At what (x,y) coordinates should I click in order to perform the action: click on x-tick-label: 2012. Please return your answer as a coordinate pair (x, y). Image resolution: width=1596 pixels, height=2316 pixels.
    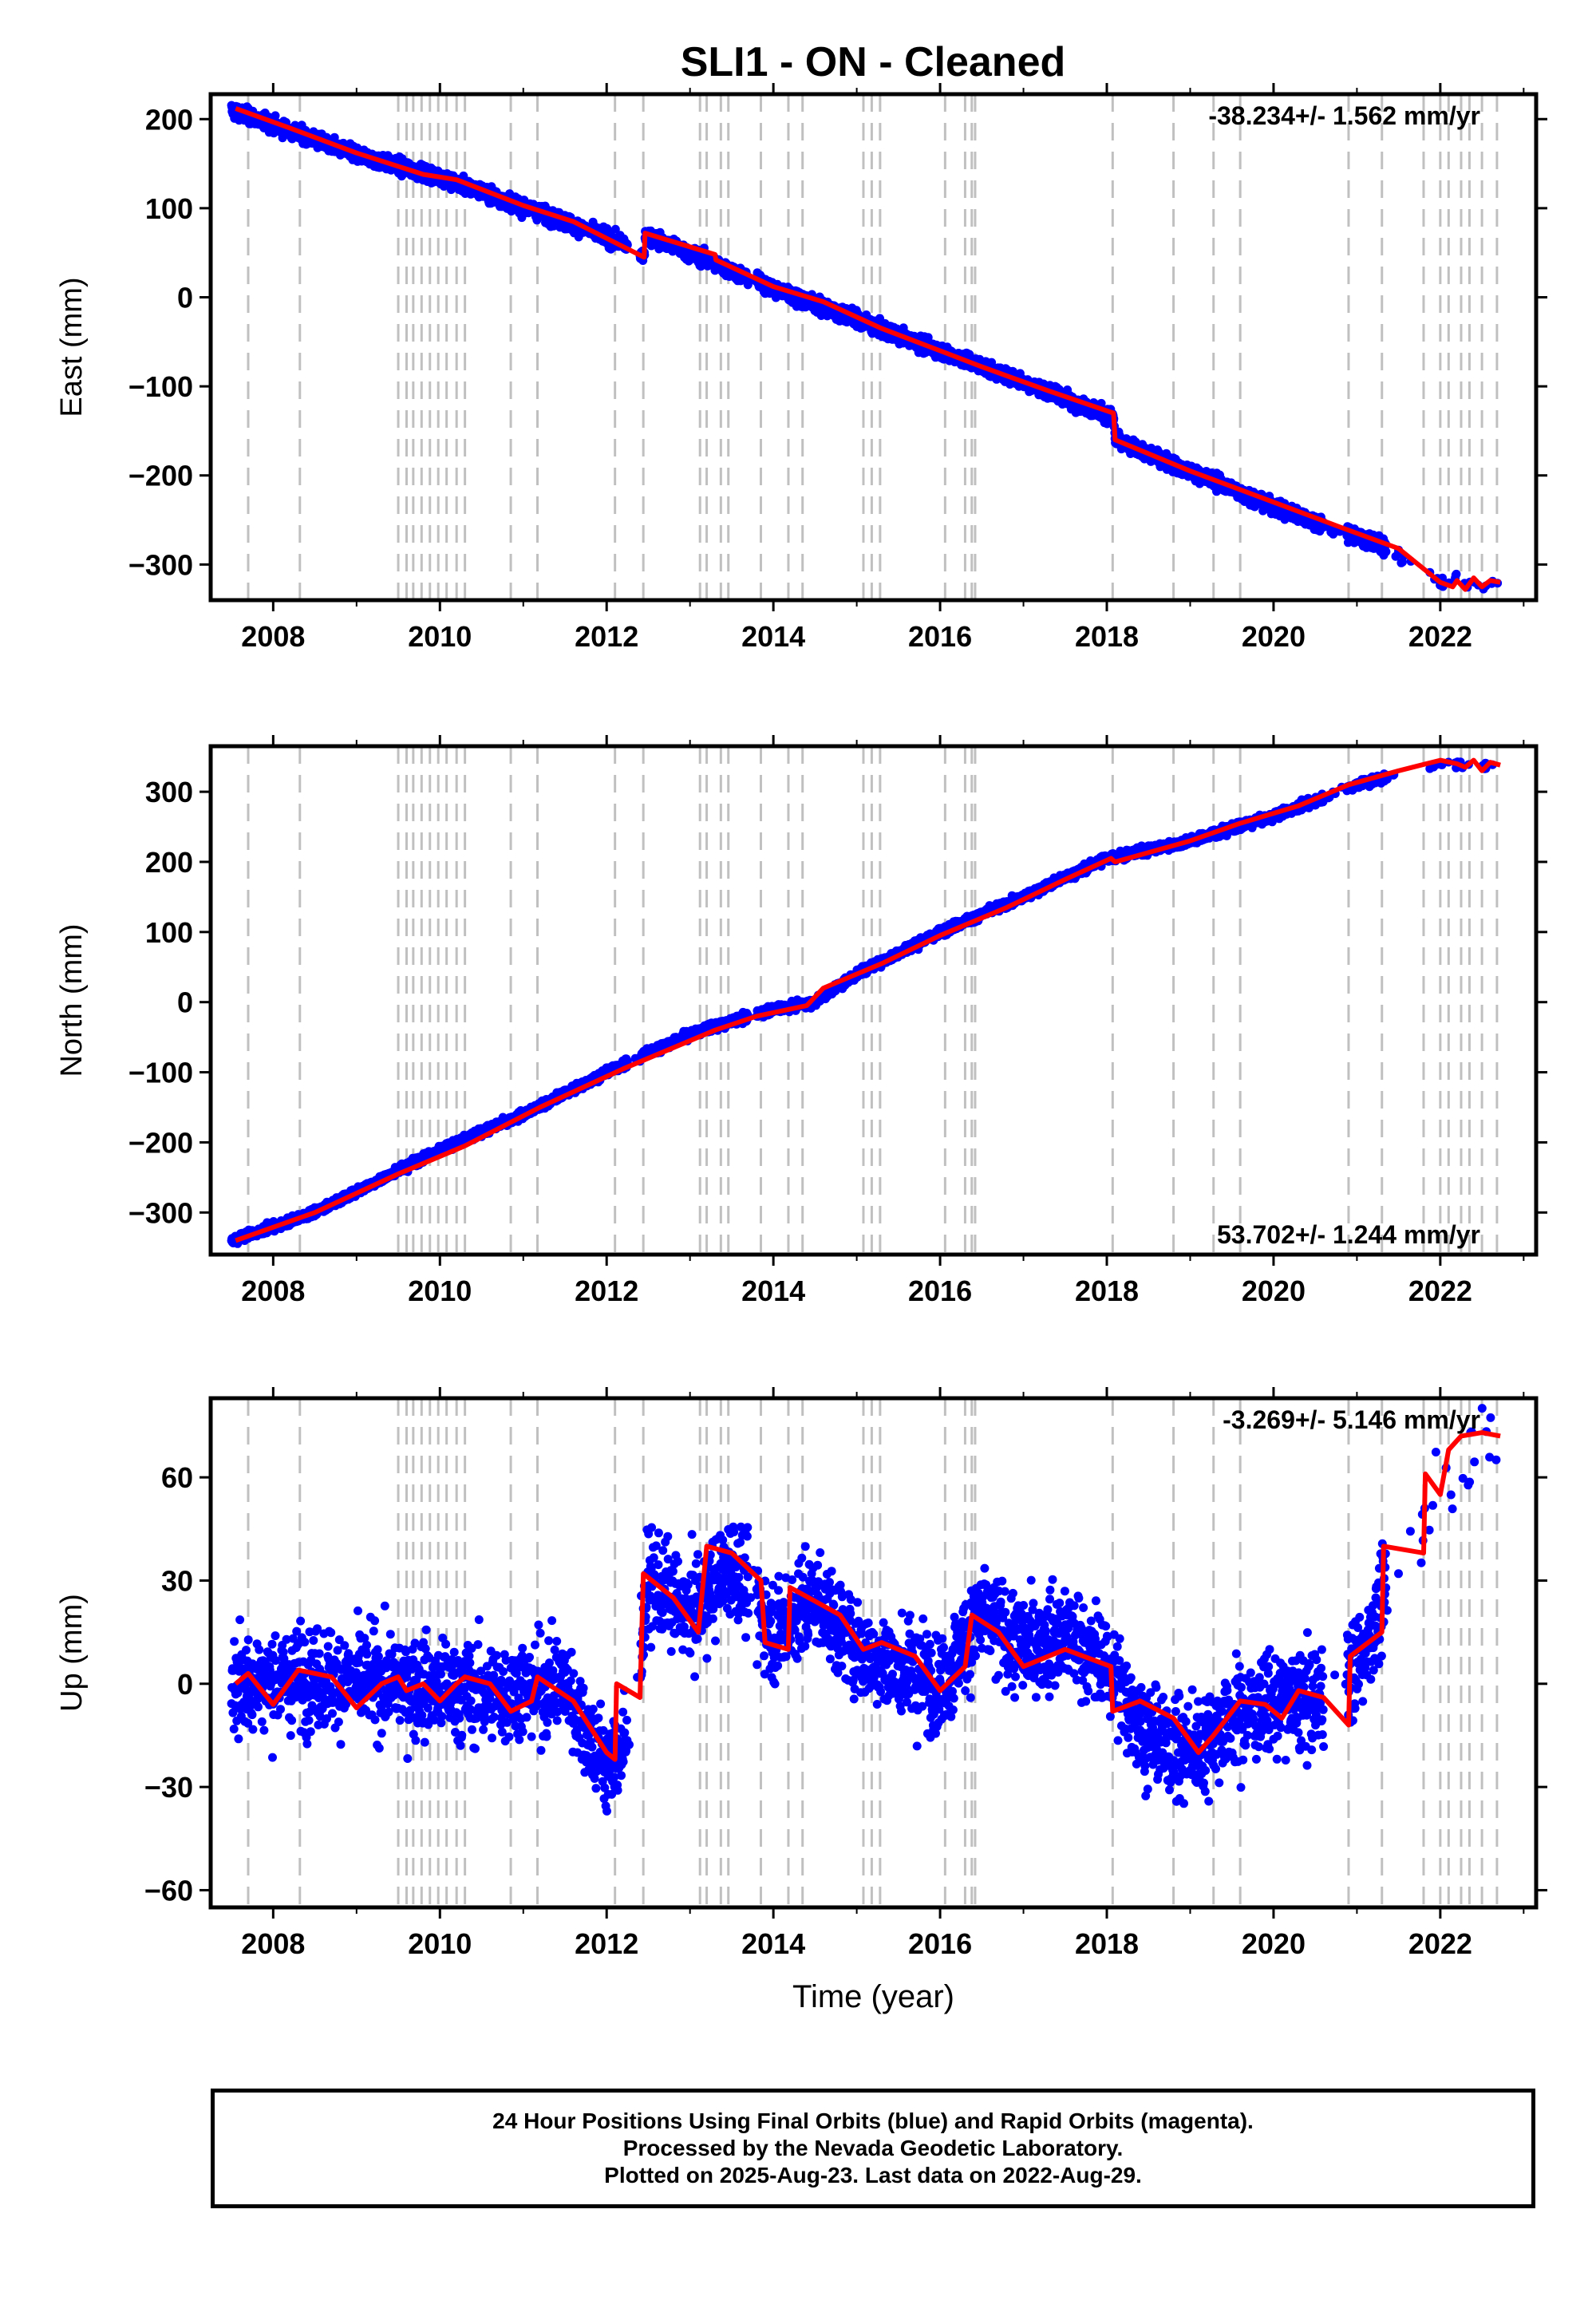
    Looking at the image, I should click on (606, 636).